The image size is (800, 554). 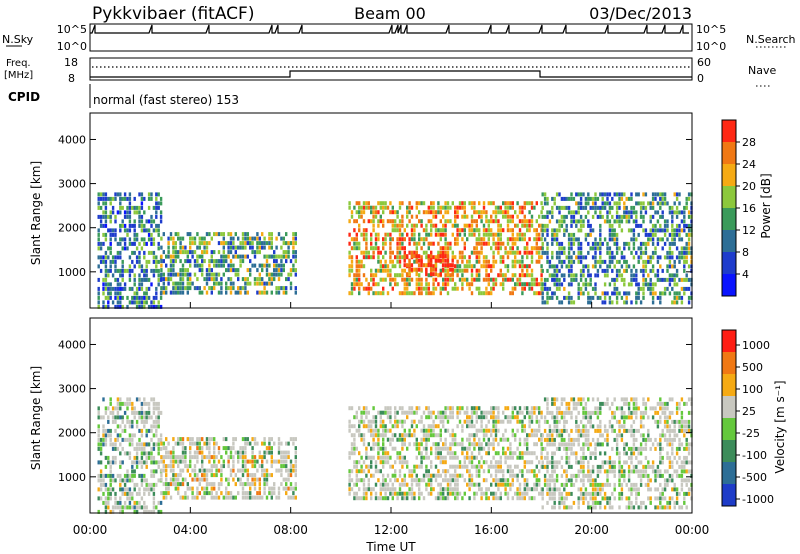 I want to click on pow-colorbar-tick-label: 28, so click(x=749, y=142).